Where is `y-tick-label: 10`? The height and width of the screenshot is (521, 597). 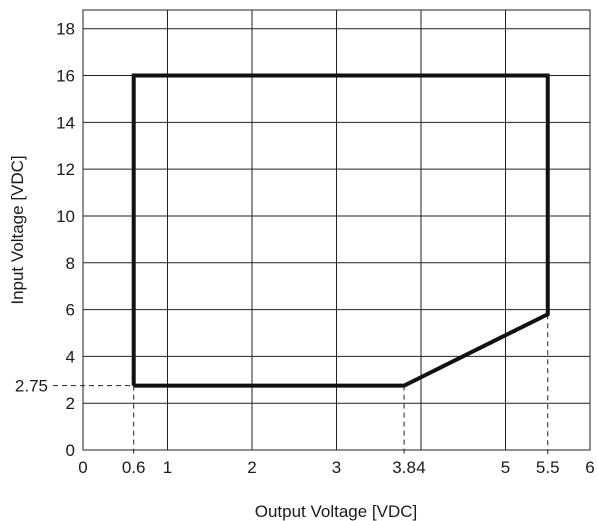 y-tick-label: 10 is located at coordinates (65, 216).